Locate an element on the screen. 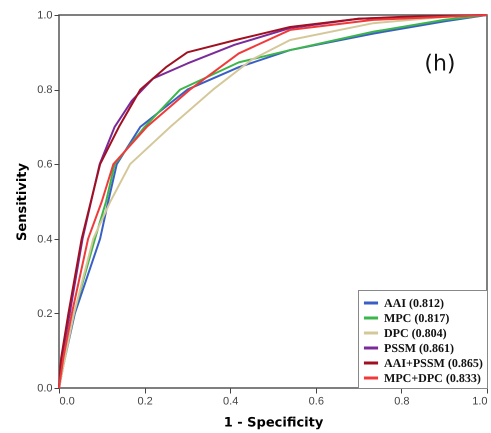  y-axis-title: Sensitivity is located at coordinates (22, 201).